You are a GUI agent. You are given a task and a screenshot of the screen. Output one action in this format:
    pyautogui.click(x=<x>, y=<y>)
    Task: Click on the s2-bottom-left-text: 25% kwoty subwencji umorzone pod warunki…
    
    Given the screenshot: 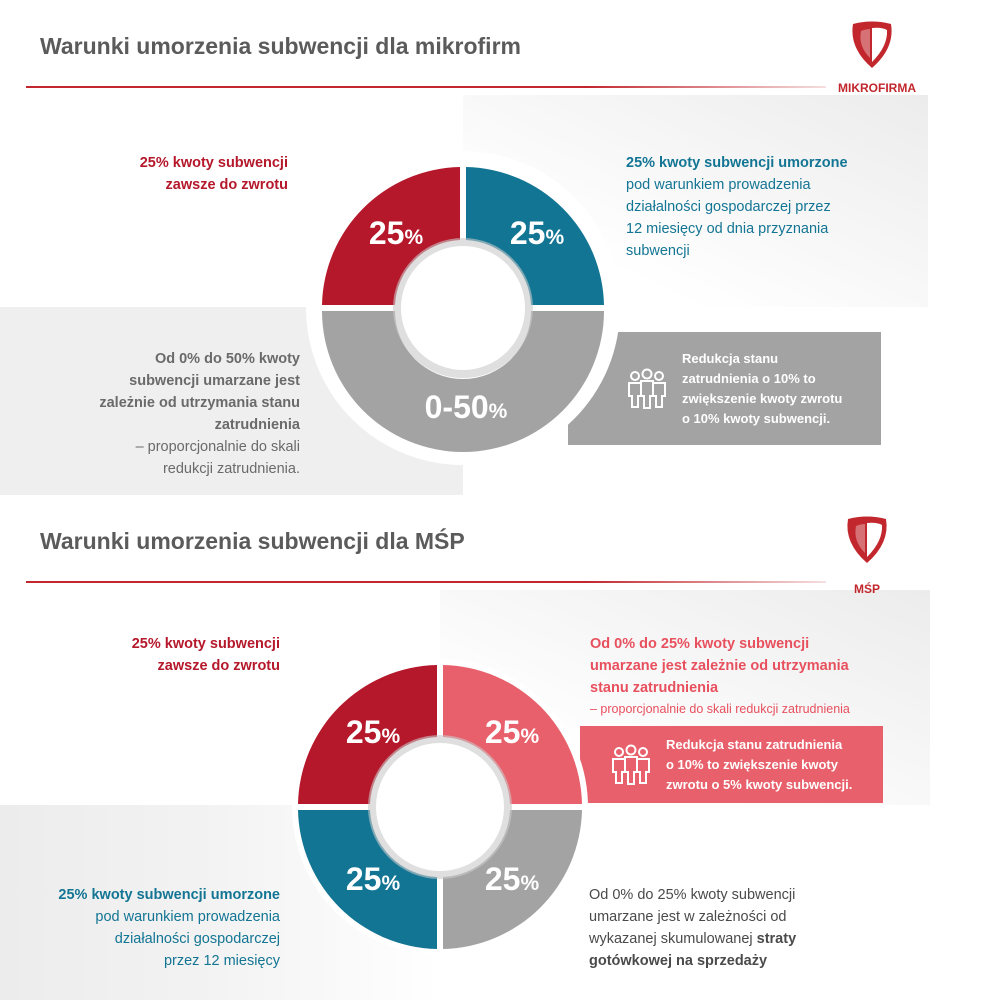 What is the action you would take?
    pyautogui.click(x=150, y=928)
    